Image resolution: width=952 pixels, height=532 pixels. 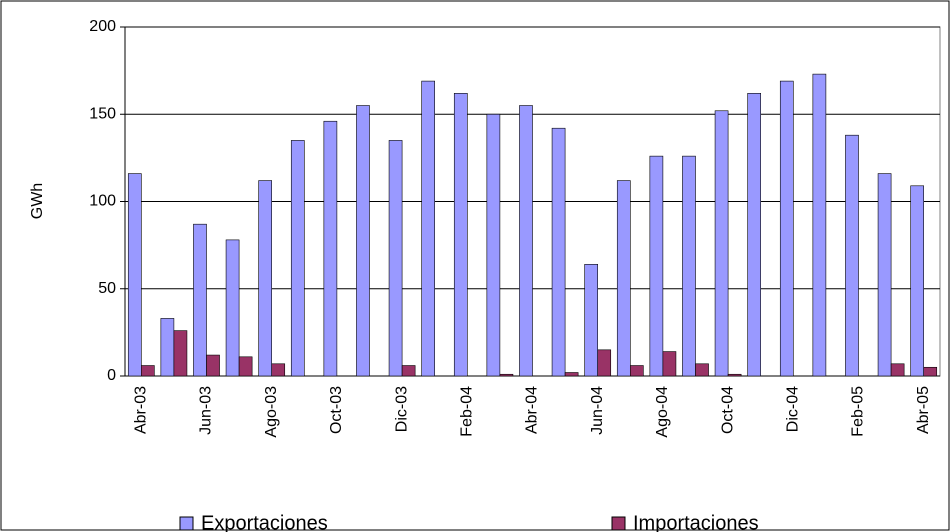 What do you see at coordinates (102, 201) in the screenshot?
I see `y-tick-label: 100` at bounding box center [102, 201].